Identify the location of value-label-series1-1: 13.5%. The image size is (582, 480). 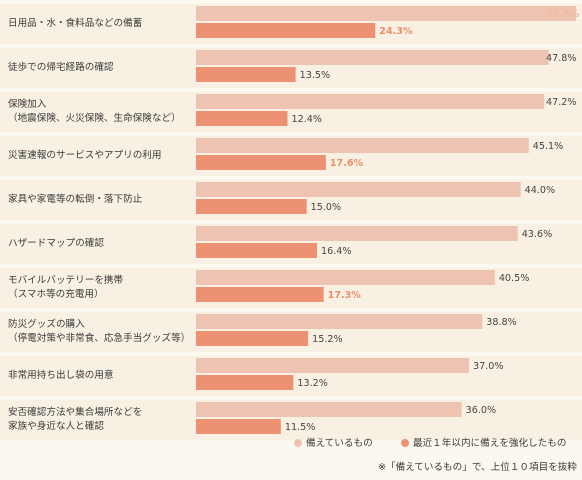
(315, 75).